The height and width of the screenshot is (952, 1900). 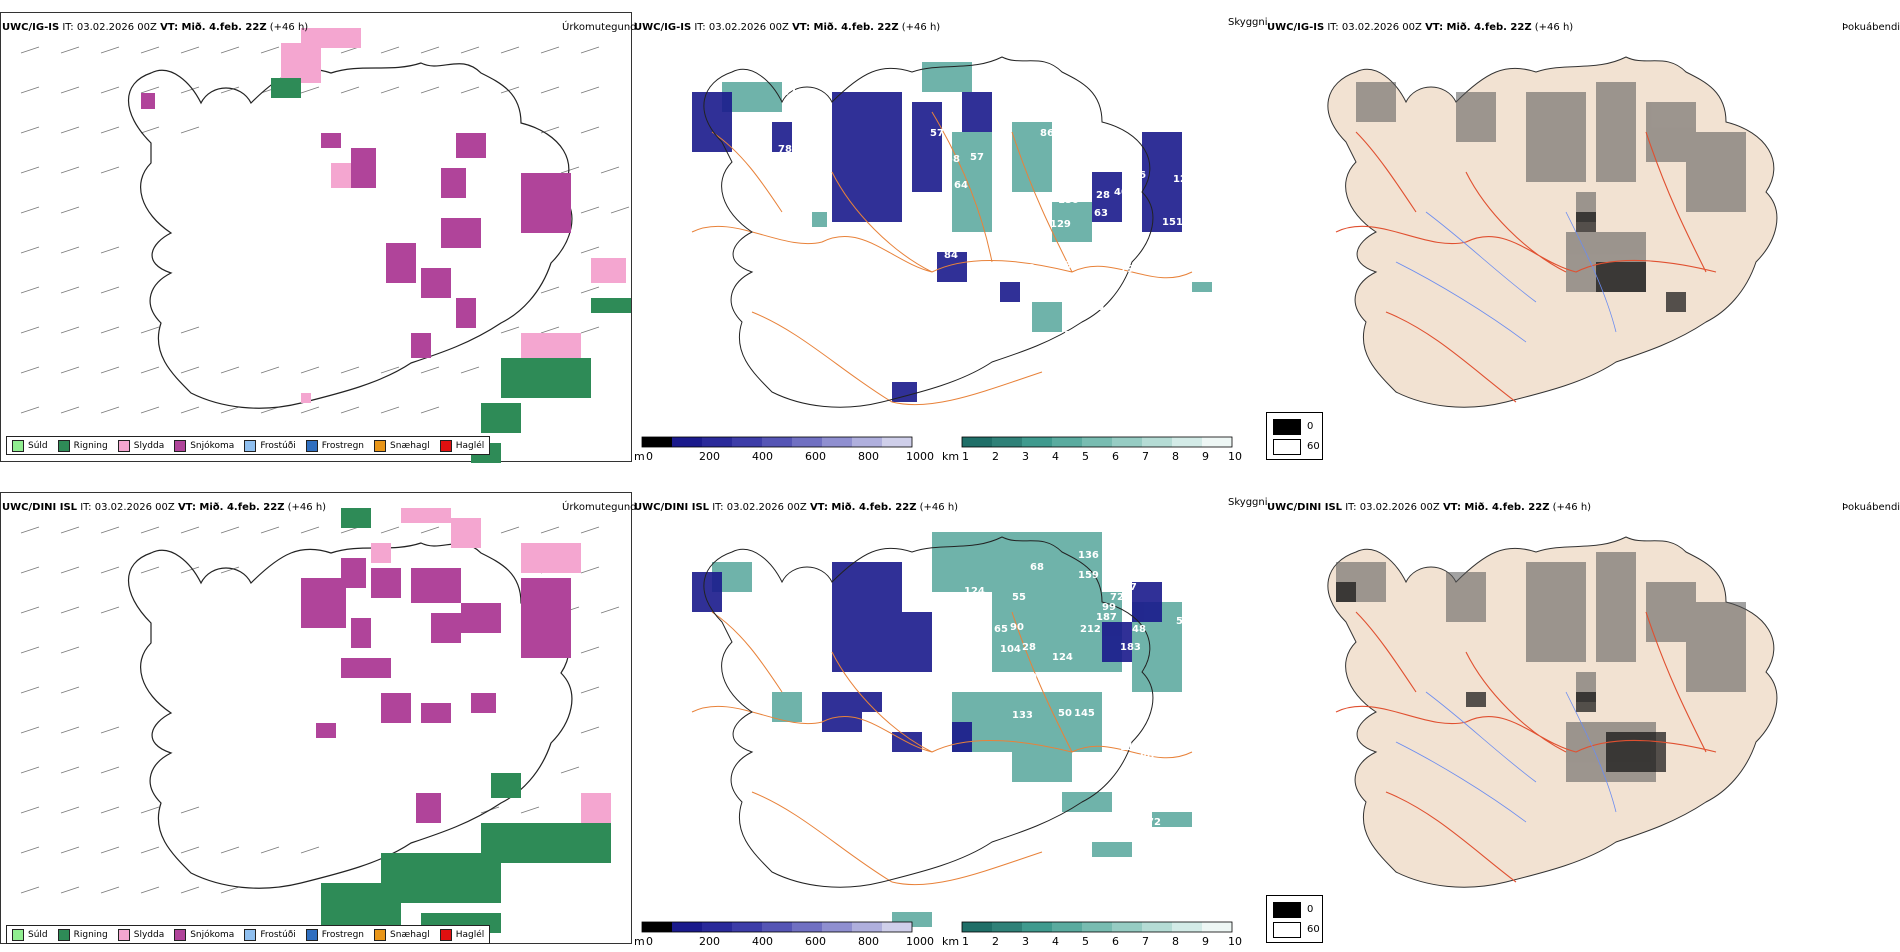 I want to click on vis-label: 68, so click(x=1037, y=567).